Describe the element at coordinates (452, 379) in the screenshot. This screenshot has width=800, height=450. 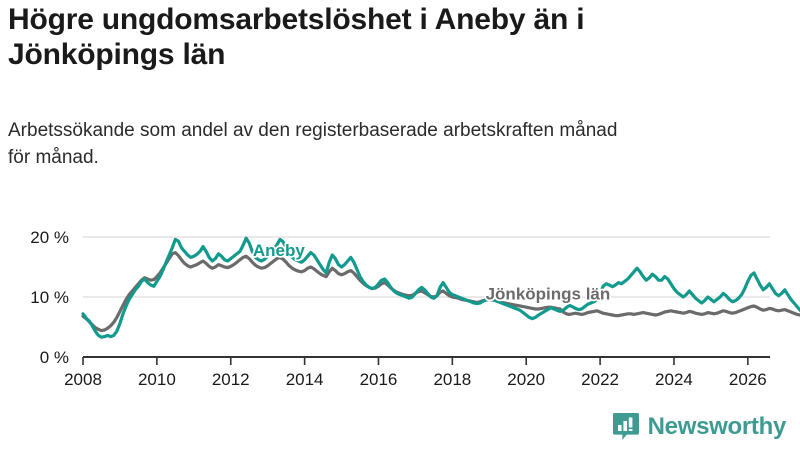
I see `x-axis-label: 2018` at that location.